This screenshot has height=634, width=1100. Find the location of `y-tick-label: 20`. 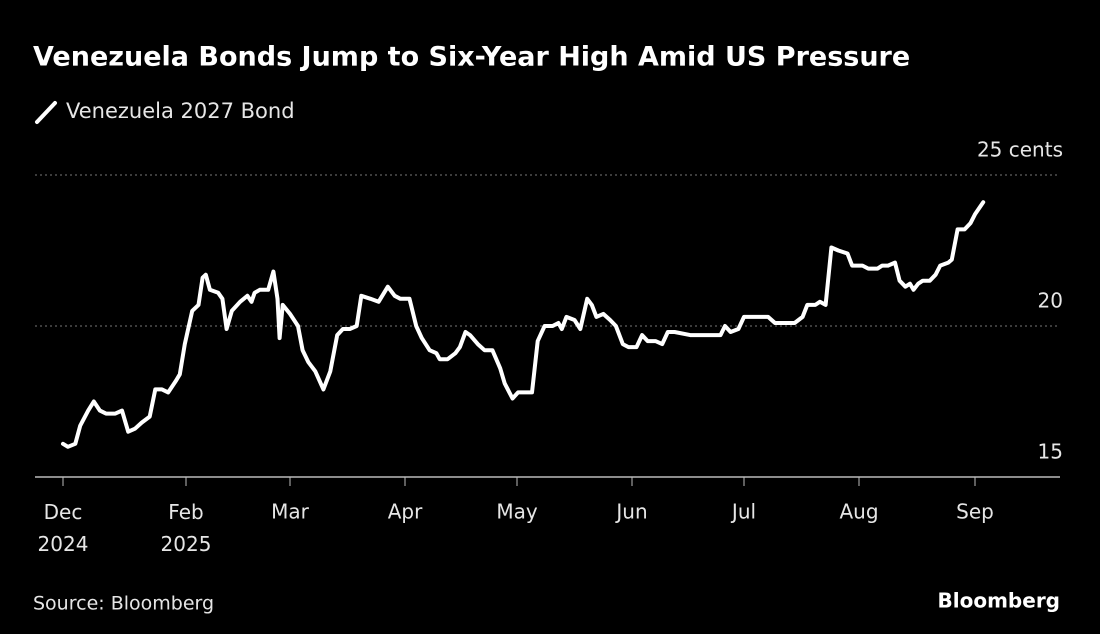

y-tick-label: 20 is located at coordinates (1050, 301).